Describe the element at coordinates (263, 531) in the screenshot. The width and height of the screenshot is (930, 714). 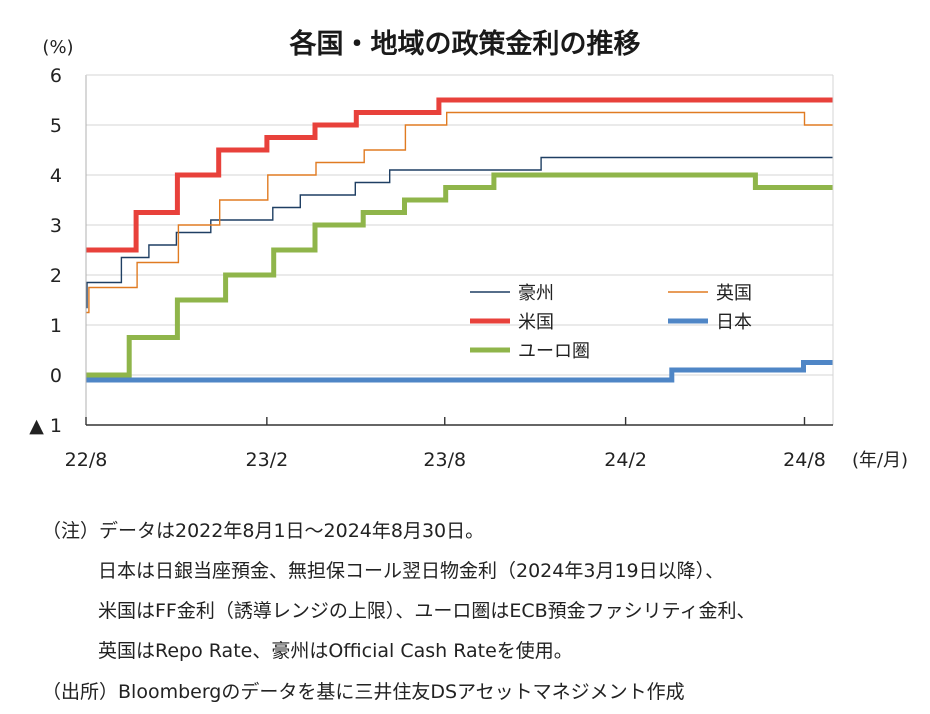
I see `note-line-1: （注）データは2022年8月1日～2024年8月30日。` at that location.